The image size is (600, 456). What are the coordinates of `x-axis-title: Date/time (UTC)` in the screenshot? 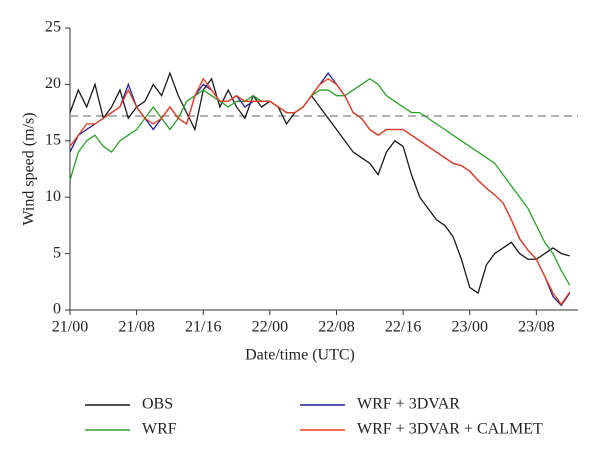 It's located at (300, 355).